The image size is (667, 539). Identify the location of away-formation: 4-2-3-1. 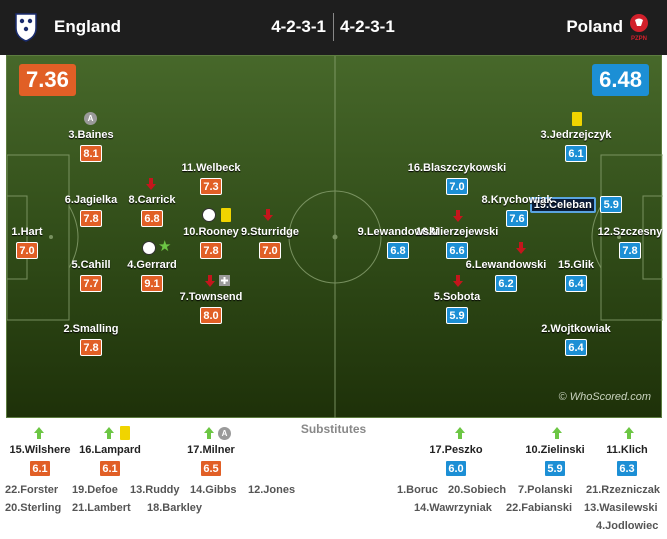
(367, 26).